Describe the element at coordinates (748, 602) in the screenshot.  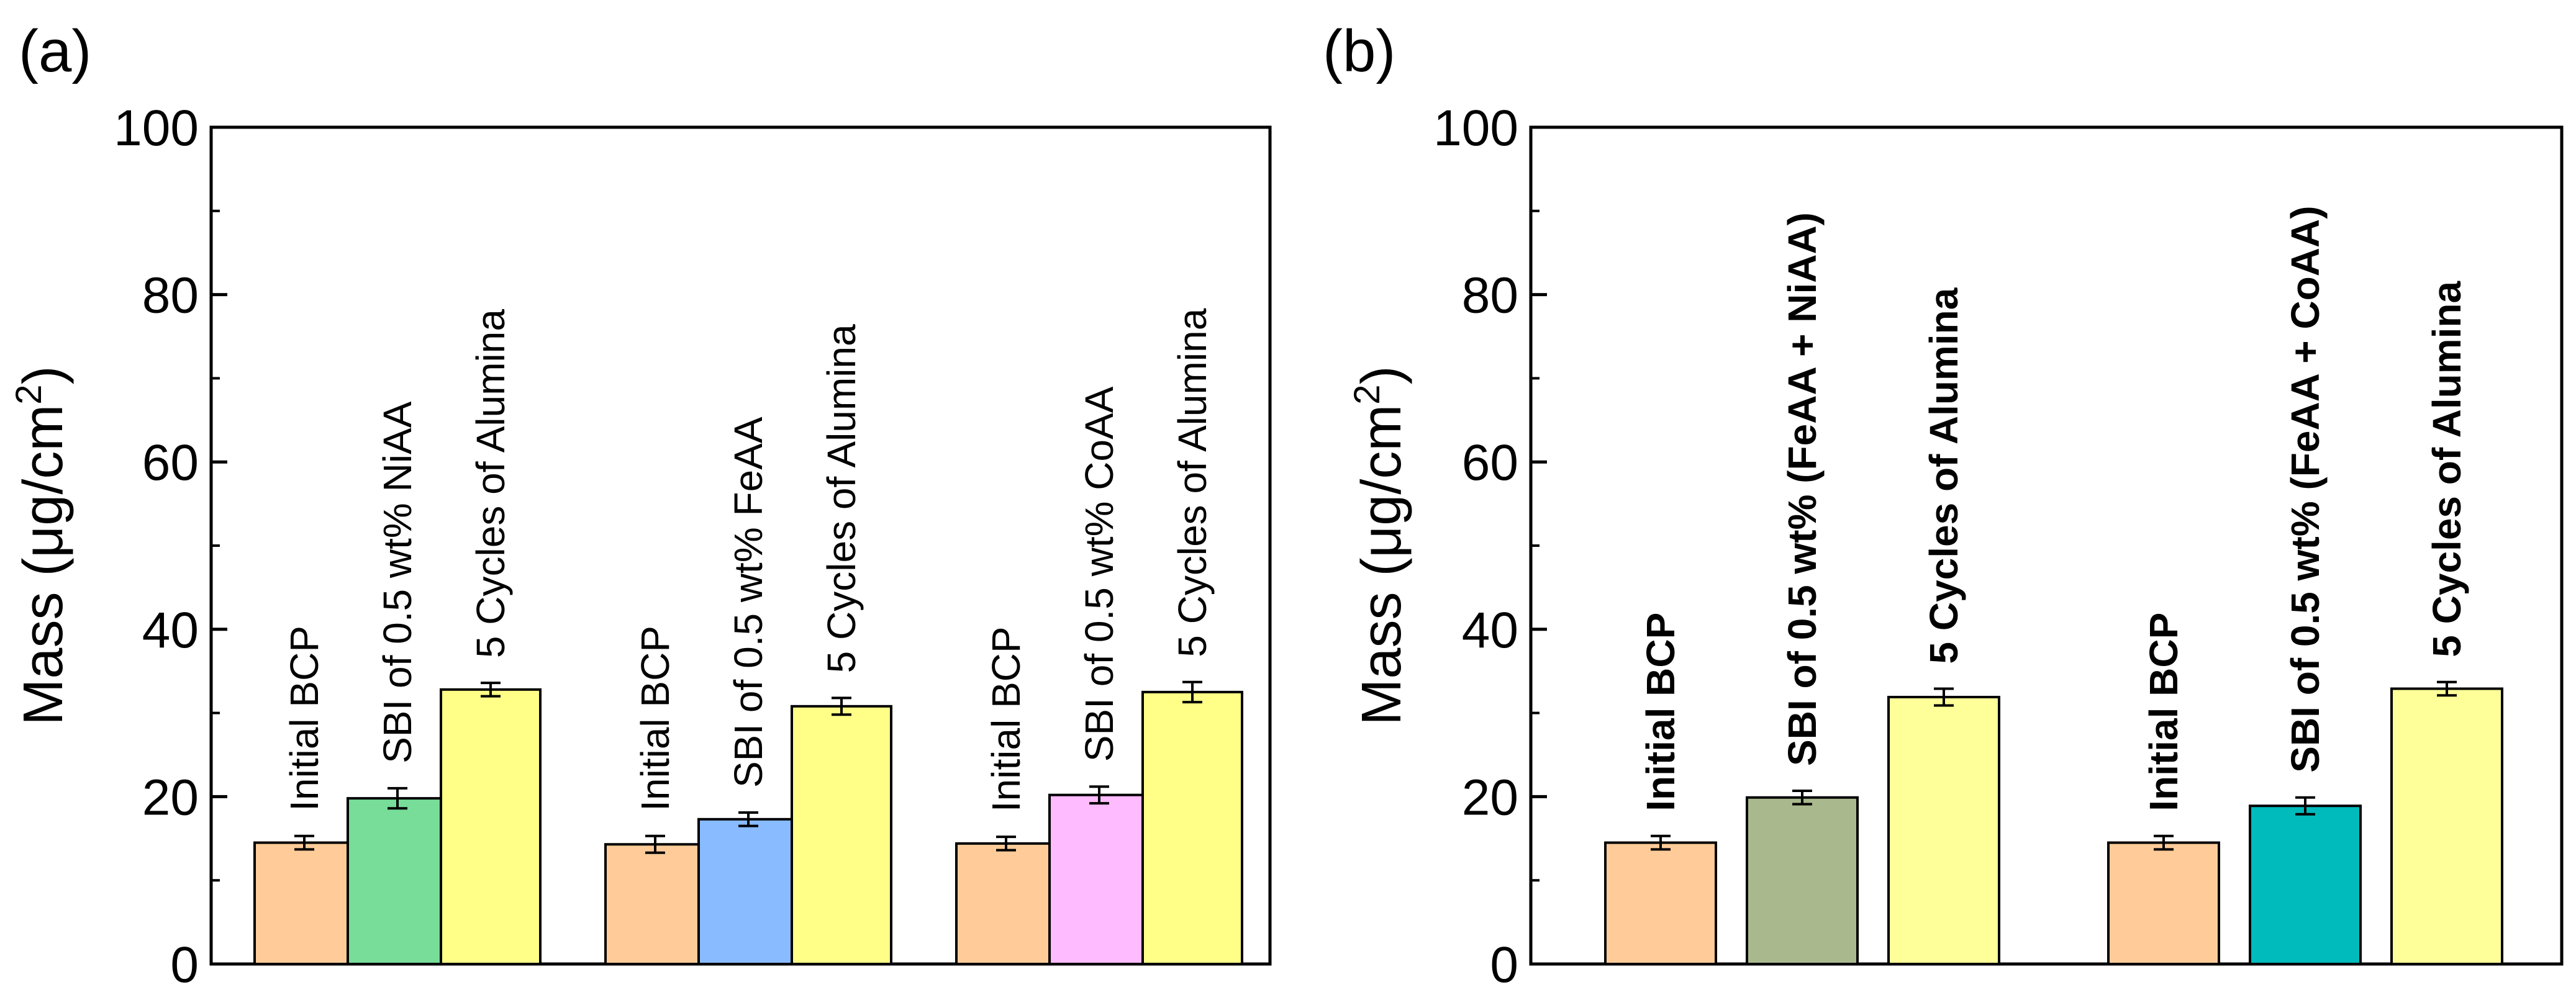
I see `bar-label: SBI of 0.5 wt% FeAA` at that location.